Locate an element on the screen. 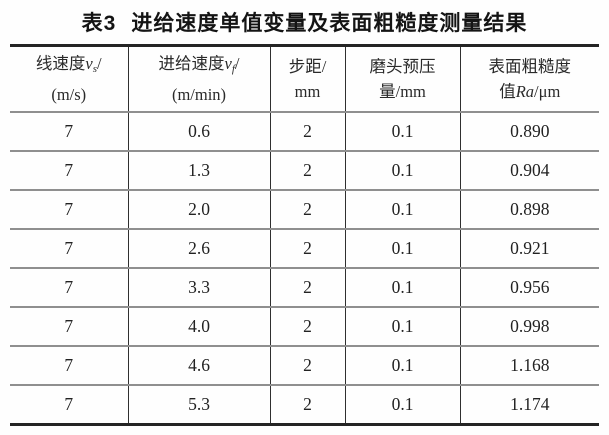 This screenshot has width=609, height=435. table-row: 7 3.3 2 0.1 0.956 is located at coordinates (304, 287).